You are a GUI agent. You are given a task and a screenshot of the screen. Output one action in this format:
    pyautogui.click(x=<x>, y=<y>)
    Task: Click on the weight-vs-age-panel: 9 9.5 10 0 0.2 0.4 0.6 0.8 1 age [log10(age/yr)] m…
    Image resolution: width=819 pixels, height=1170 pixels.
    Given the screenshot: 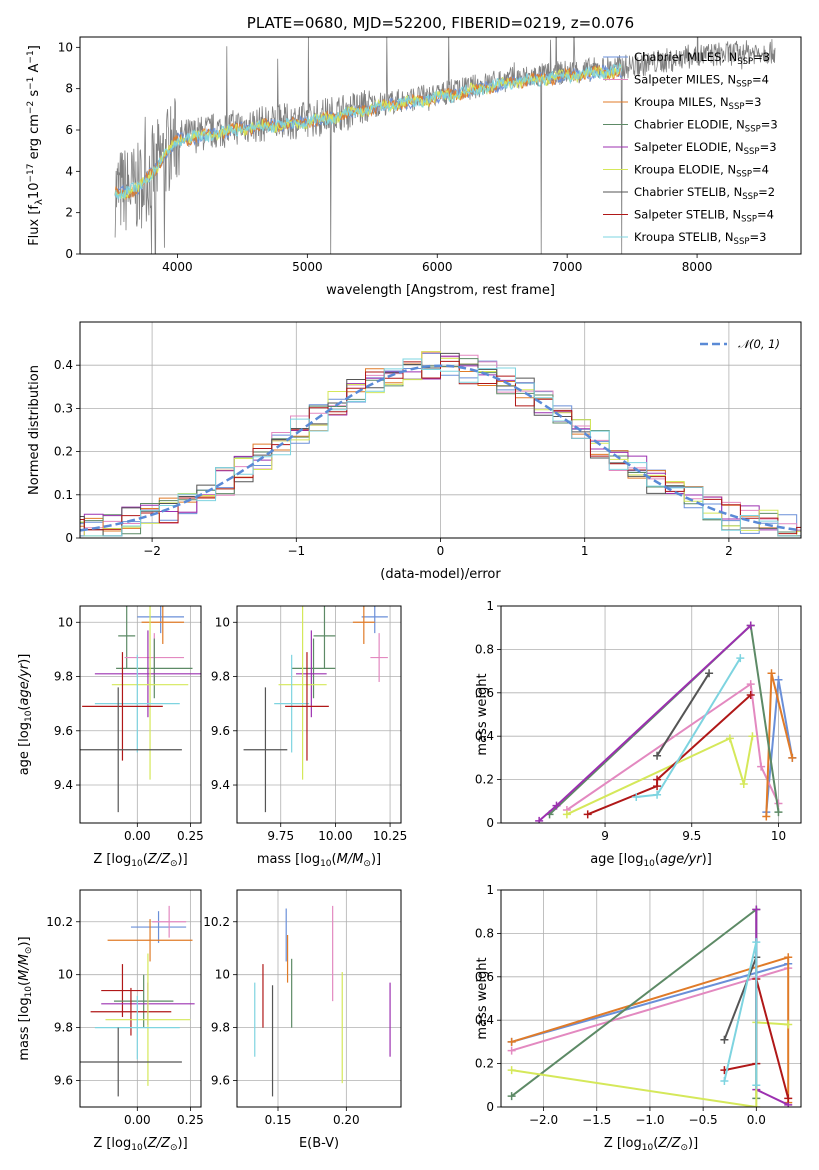 What is the action you would take?
    pyautogui.click(x=638, y=734)
    